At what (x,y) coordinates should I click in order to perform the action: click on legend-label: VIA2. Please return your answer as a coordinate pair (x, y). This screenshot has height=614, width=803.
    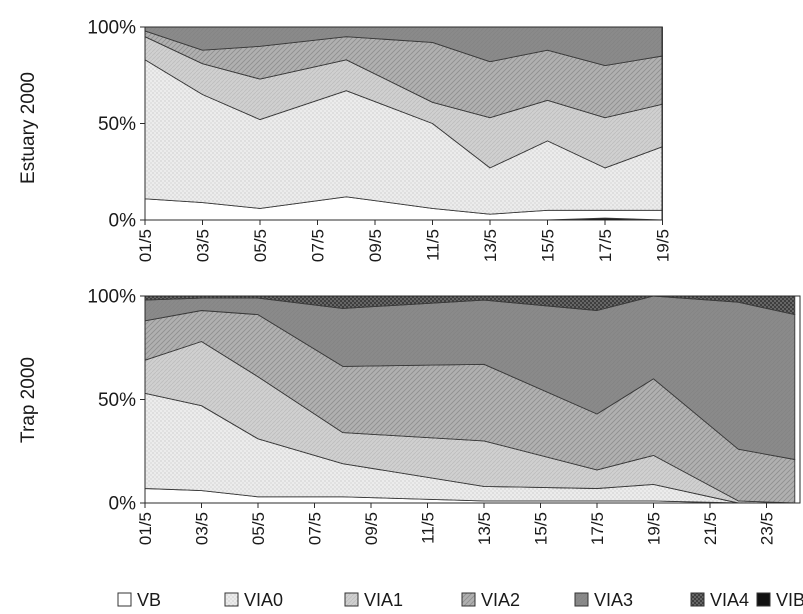
    Looking at the image, I should click on (500, 600).